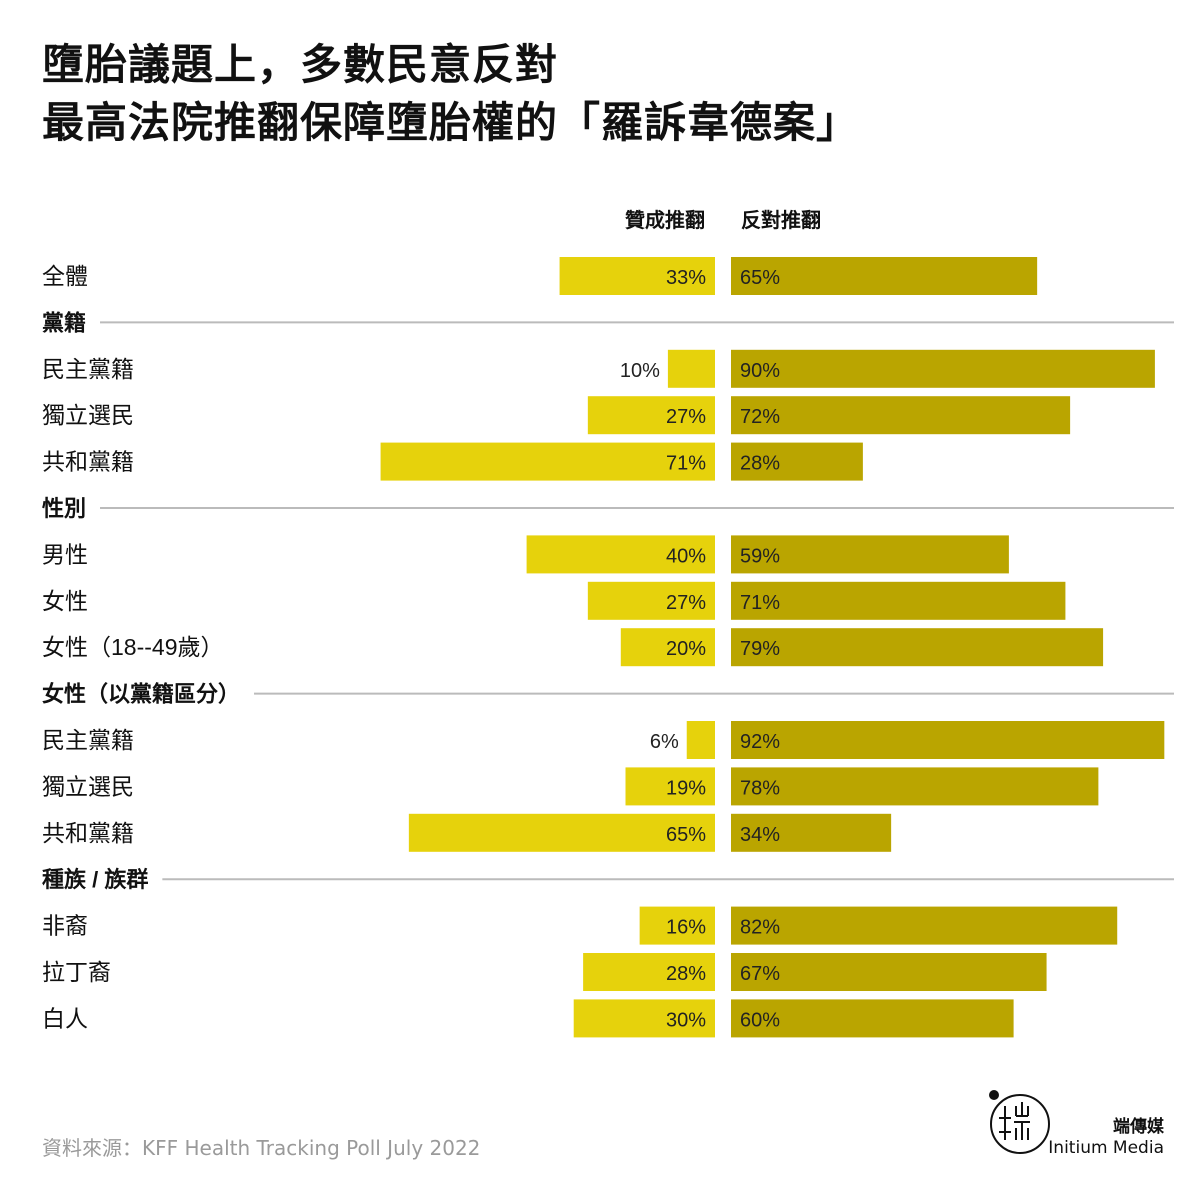 The width and height of the screenshot is (1200, 1200). What do you see at coordinates (686, 788) in the screenshot?
I see `value-label-support: 19%` at bounding box center [686, 788].